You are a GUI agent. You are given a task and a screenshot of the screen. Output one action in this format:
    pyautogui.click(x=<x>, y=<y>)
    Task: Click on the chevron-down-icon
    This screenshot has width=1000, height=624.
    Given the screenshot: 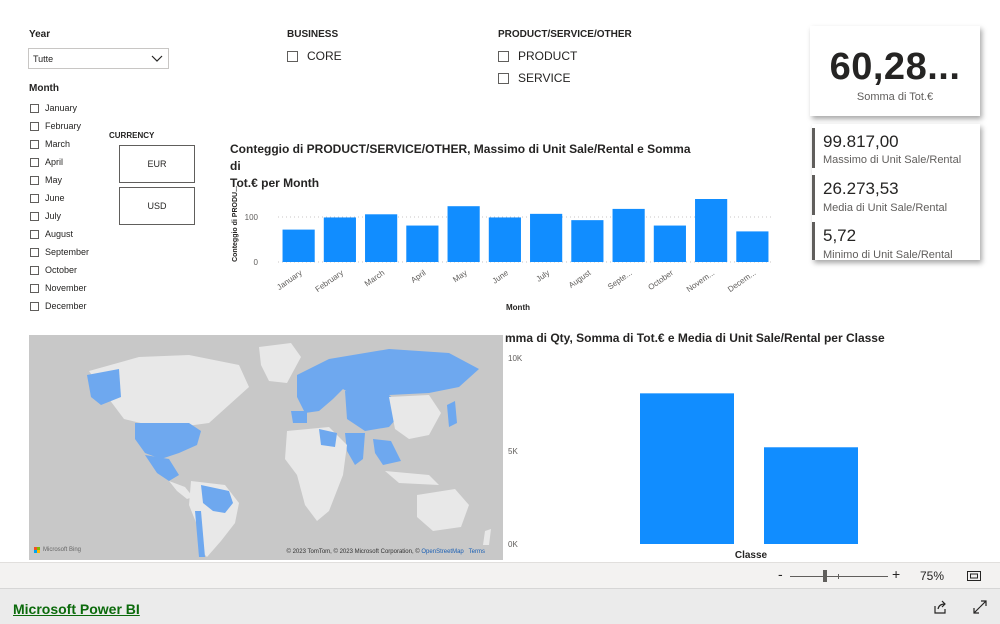 What is the action you would take?
    pyautogui.click(x=157, y=58)
    